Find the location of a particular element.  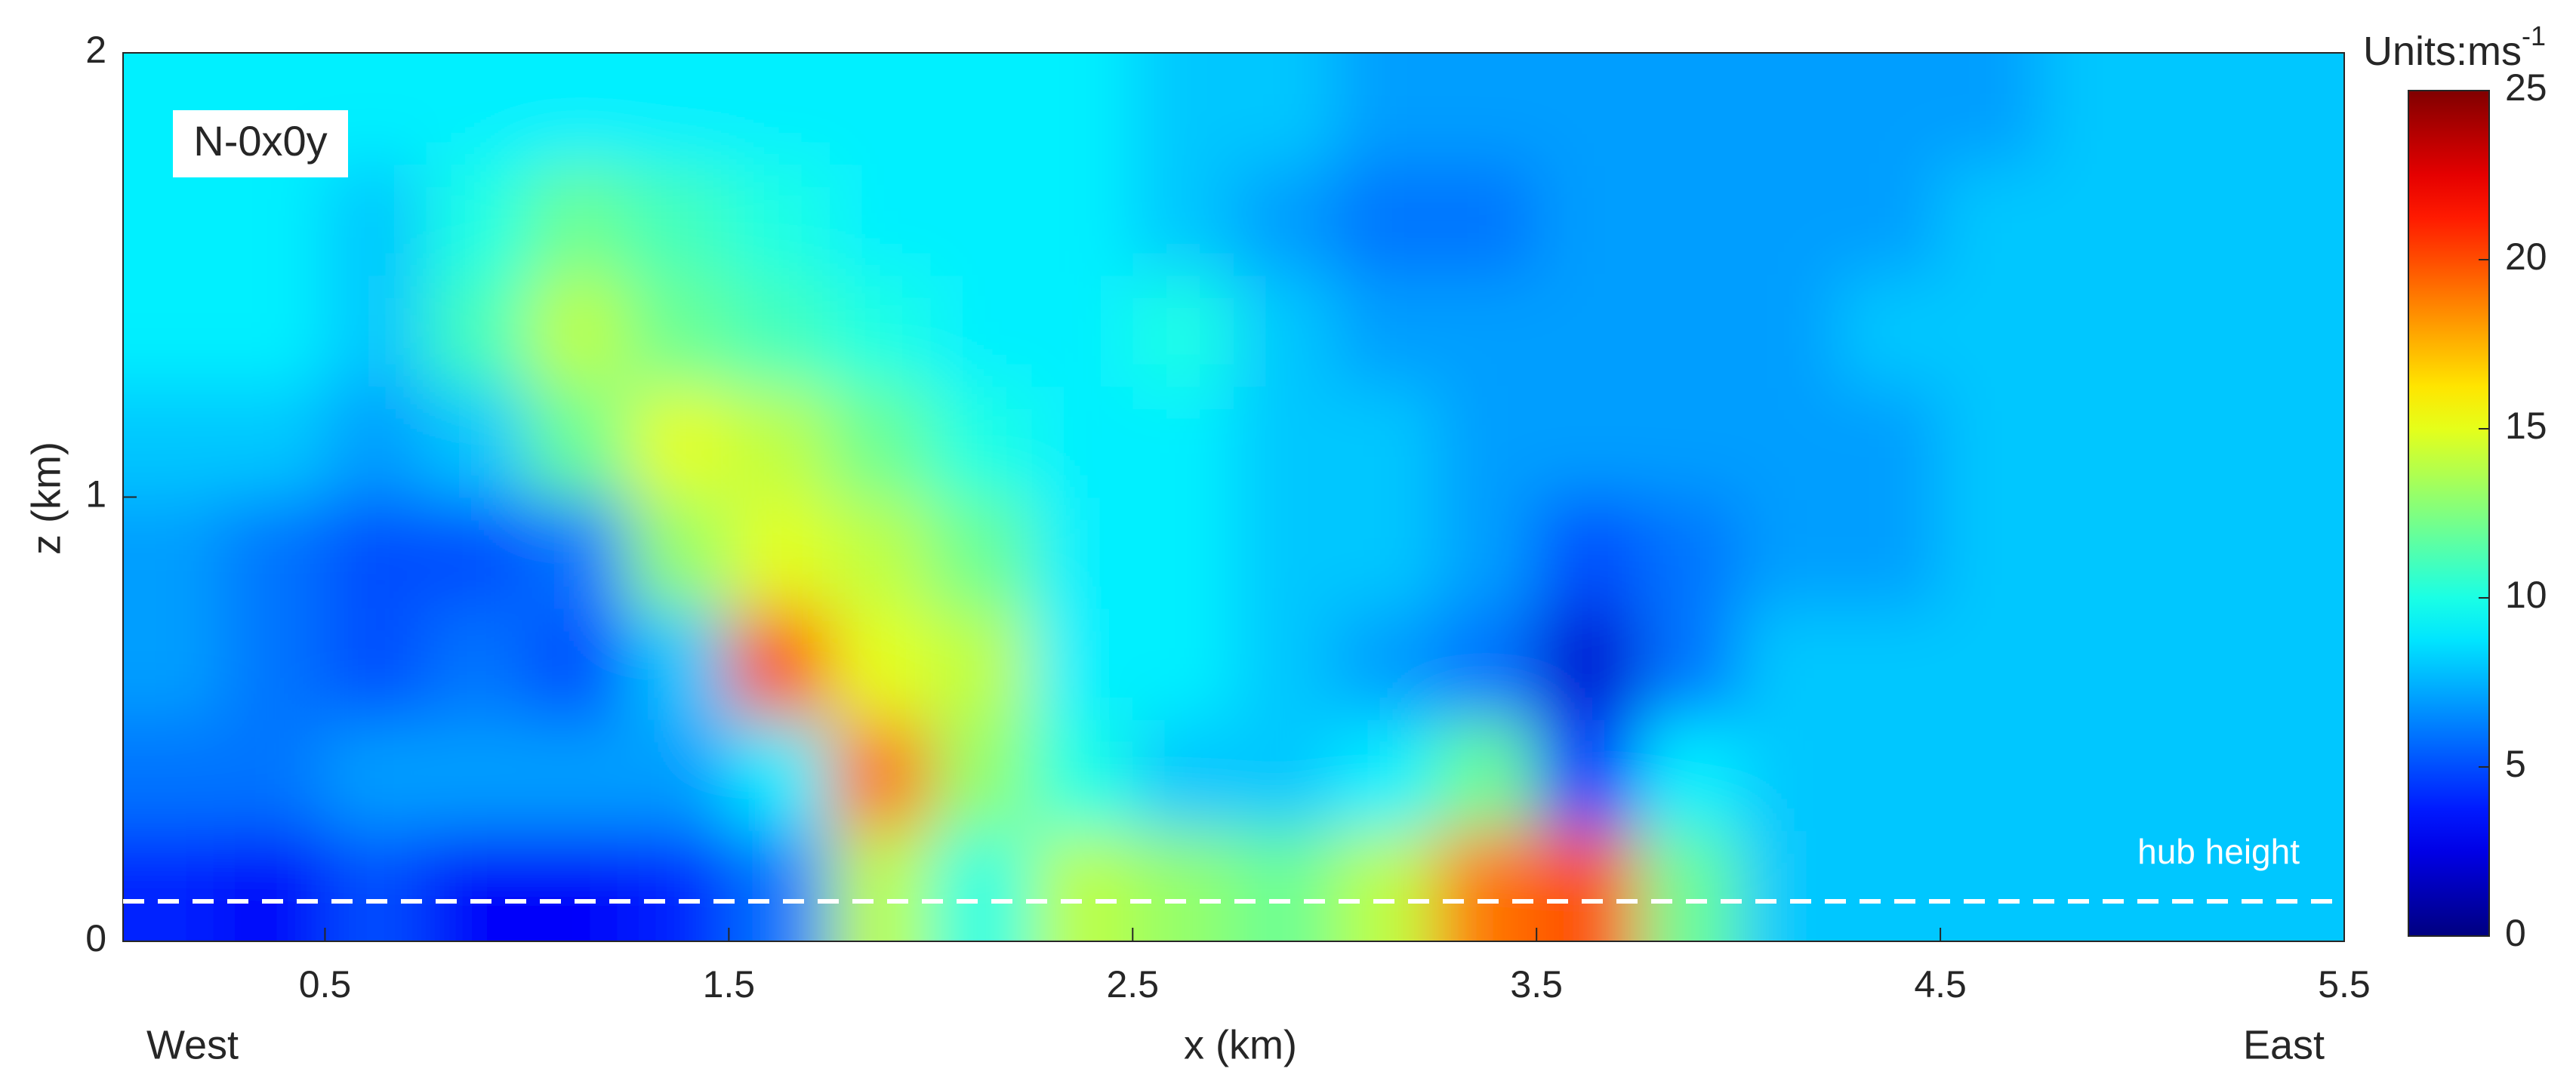

colorbar-title-sup: -1 is located at coordinates (2534, 35).